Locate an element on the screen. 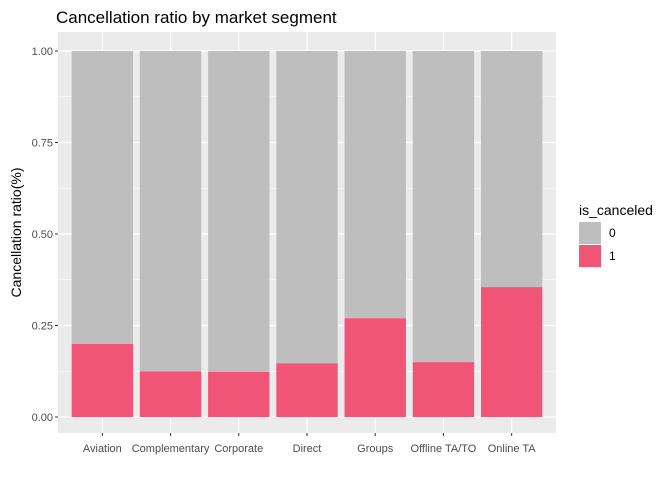  x-tick-label: Offline TA/TO is located at coordinates (444, 449).